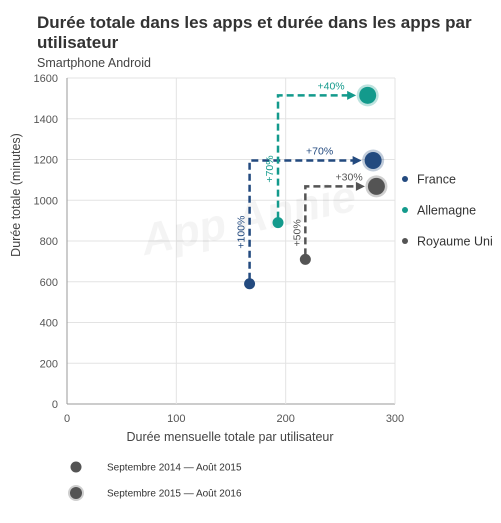  I want to click on y-change-label: +50%, so click(297, 232).